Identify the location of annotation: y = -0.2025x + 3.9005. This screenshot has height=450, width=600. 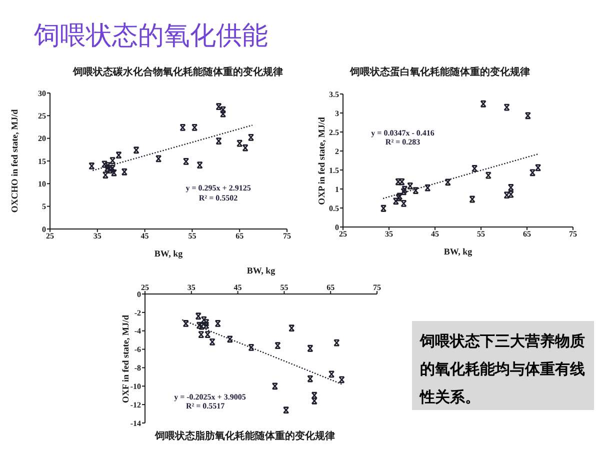
(210, 397).